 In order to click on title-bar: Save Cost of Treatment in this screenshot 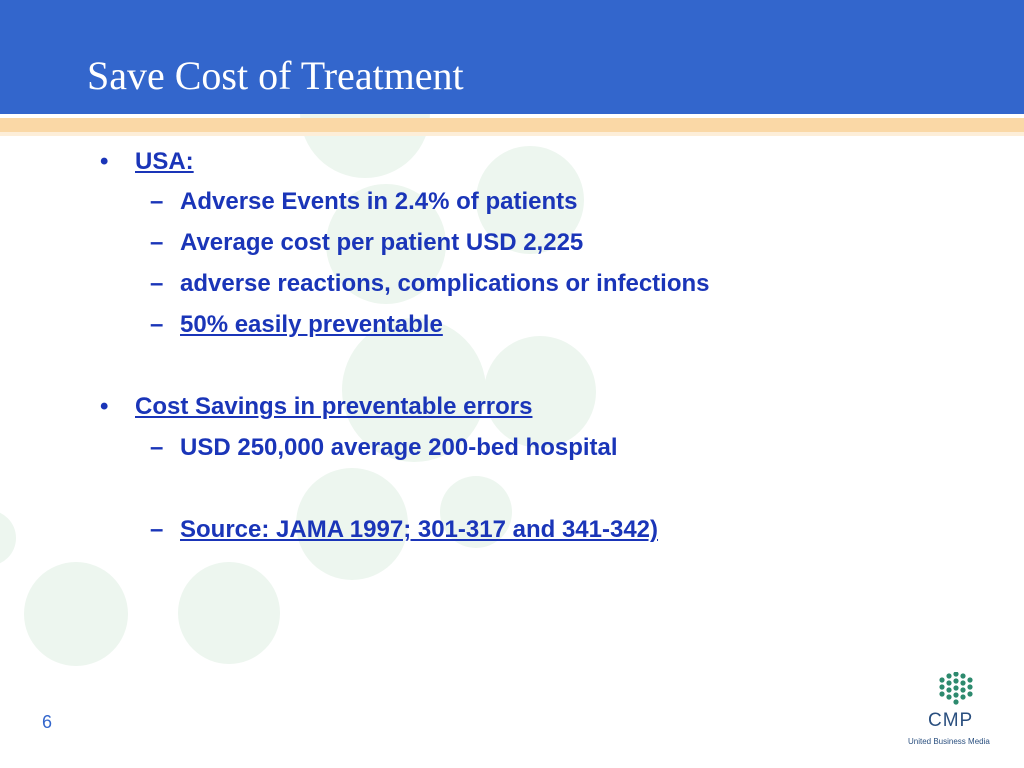, I will do `click(512, 57)`.